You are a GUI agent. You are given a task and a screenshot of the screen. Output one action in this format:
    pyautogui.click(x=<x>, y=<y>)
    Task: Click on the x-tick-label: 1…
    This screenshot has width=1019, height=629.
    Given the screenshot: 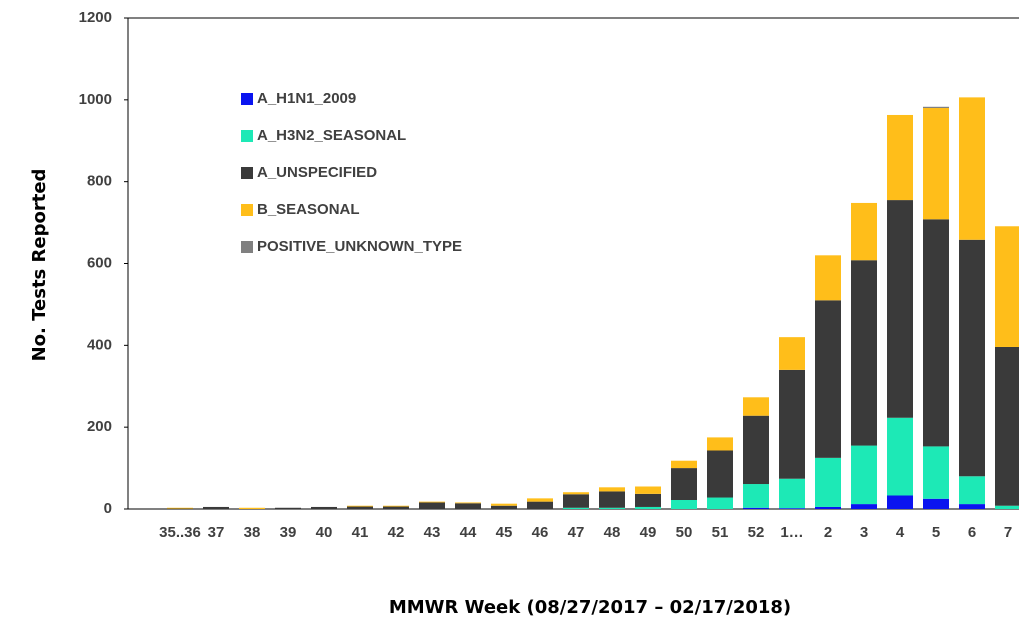 What is the action you would take?
    pyautogui.click(x=791, y=532)
    